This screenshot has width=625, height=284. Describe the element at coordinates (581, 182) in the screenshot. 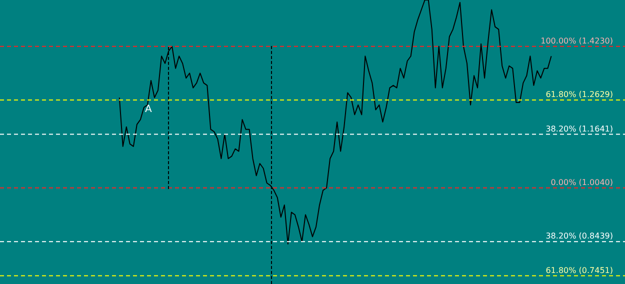

I see `annotation: 0.00% (1.0040)` at that location.